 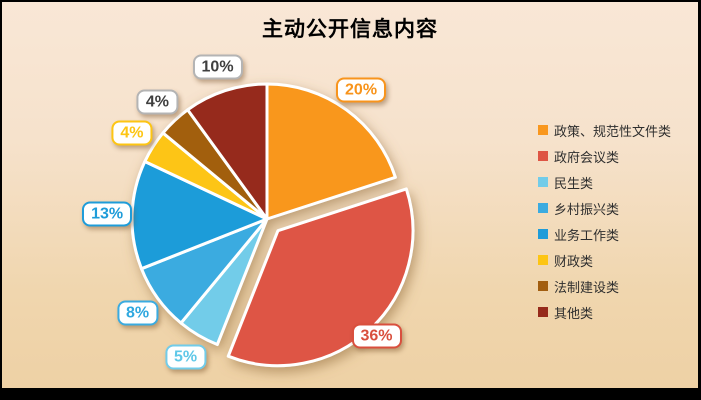 I want to click on legend-item-label: 民生类, so click(x=574, y=183).